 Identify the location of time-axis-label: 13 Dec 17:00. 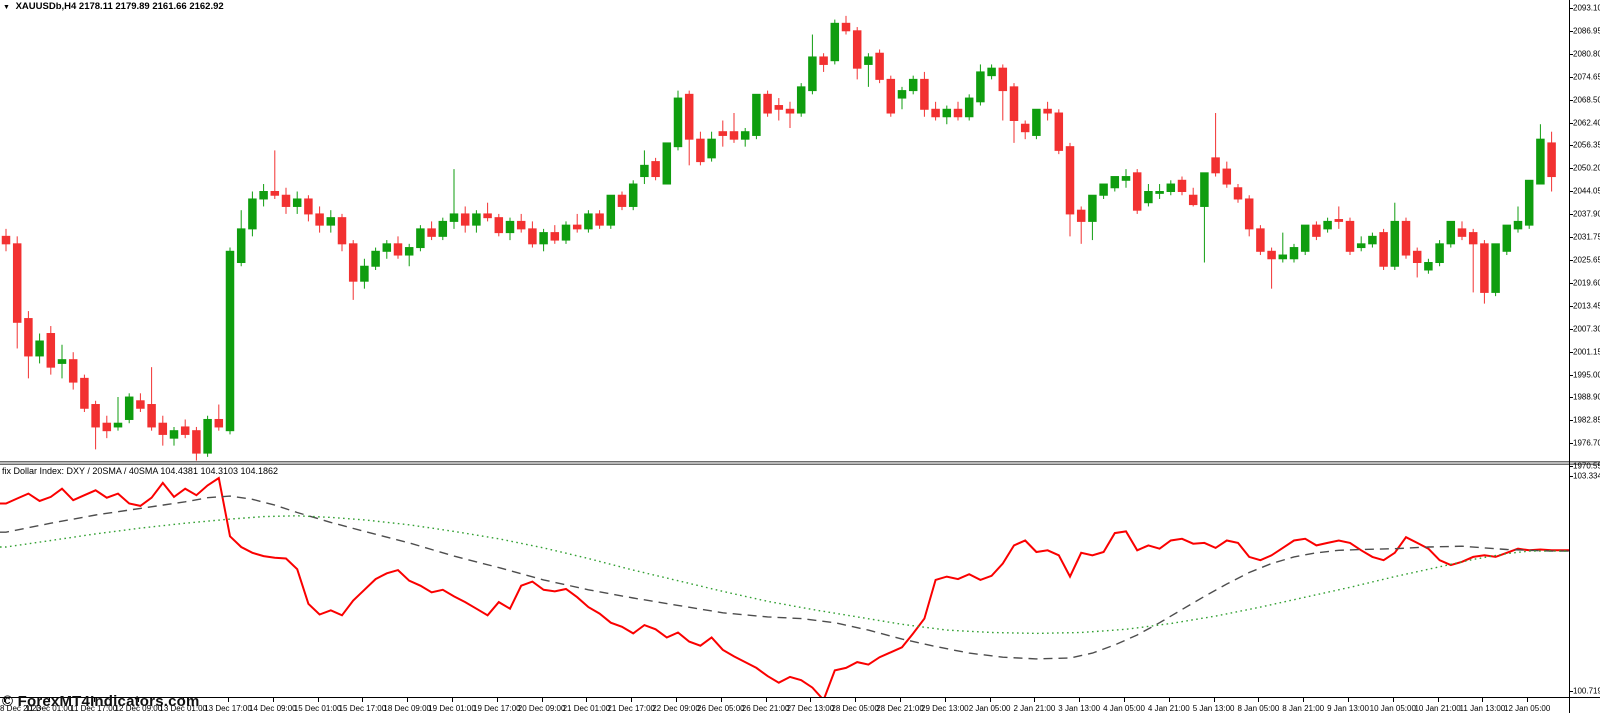
(228, 708).